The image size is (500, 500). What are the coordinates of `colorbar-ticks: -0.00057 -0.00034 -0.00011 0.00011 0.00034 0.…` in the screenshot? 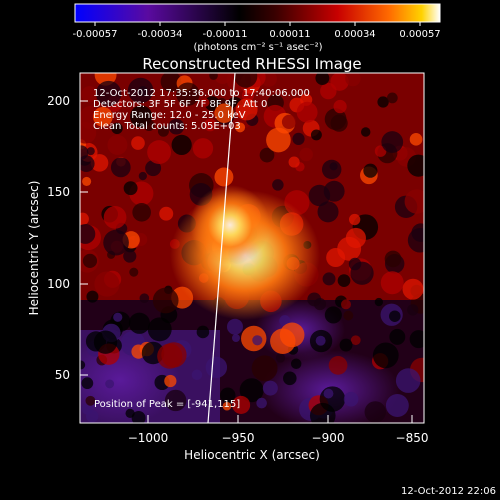 It's located at (257, 31).